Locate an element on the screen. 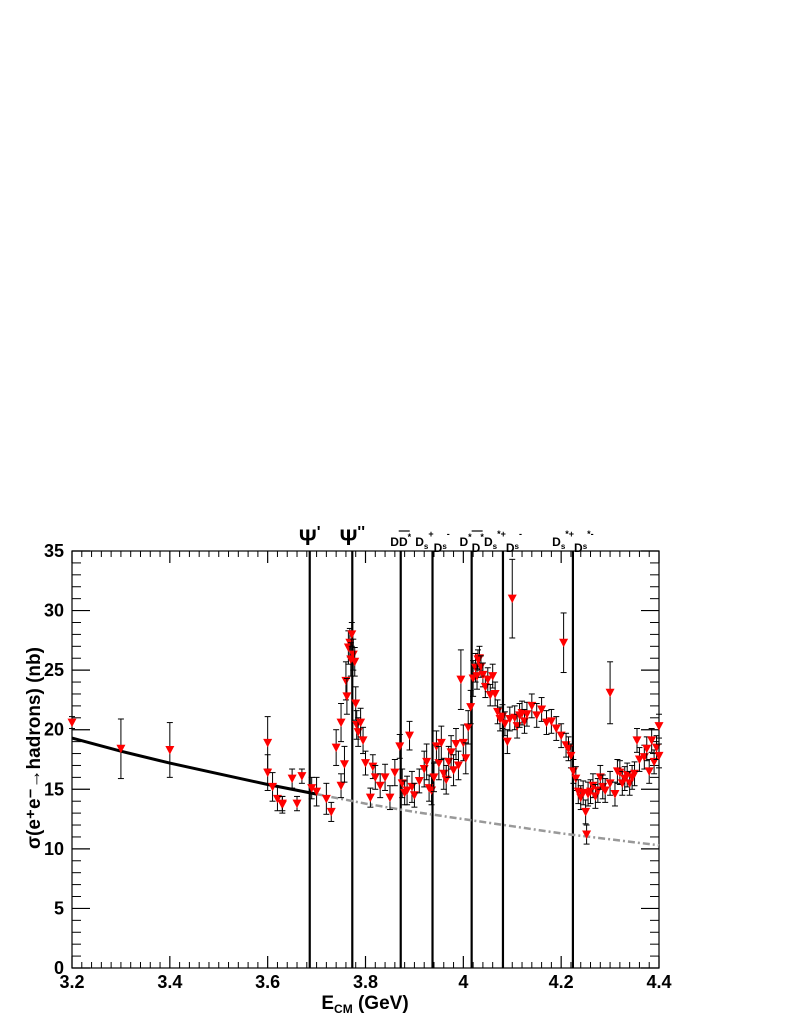  y-axis-label: σ(e⁺e⁻→hadrons) (nb) is located at coordinates (34, 748).